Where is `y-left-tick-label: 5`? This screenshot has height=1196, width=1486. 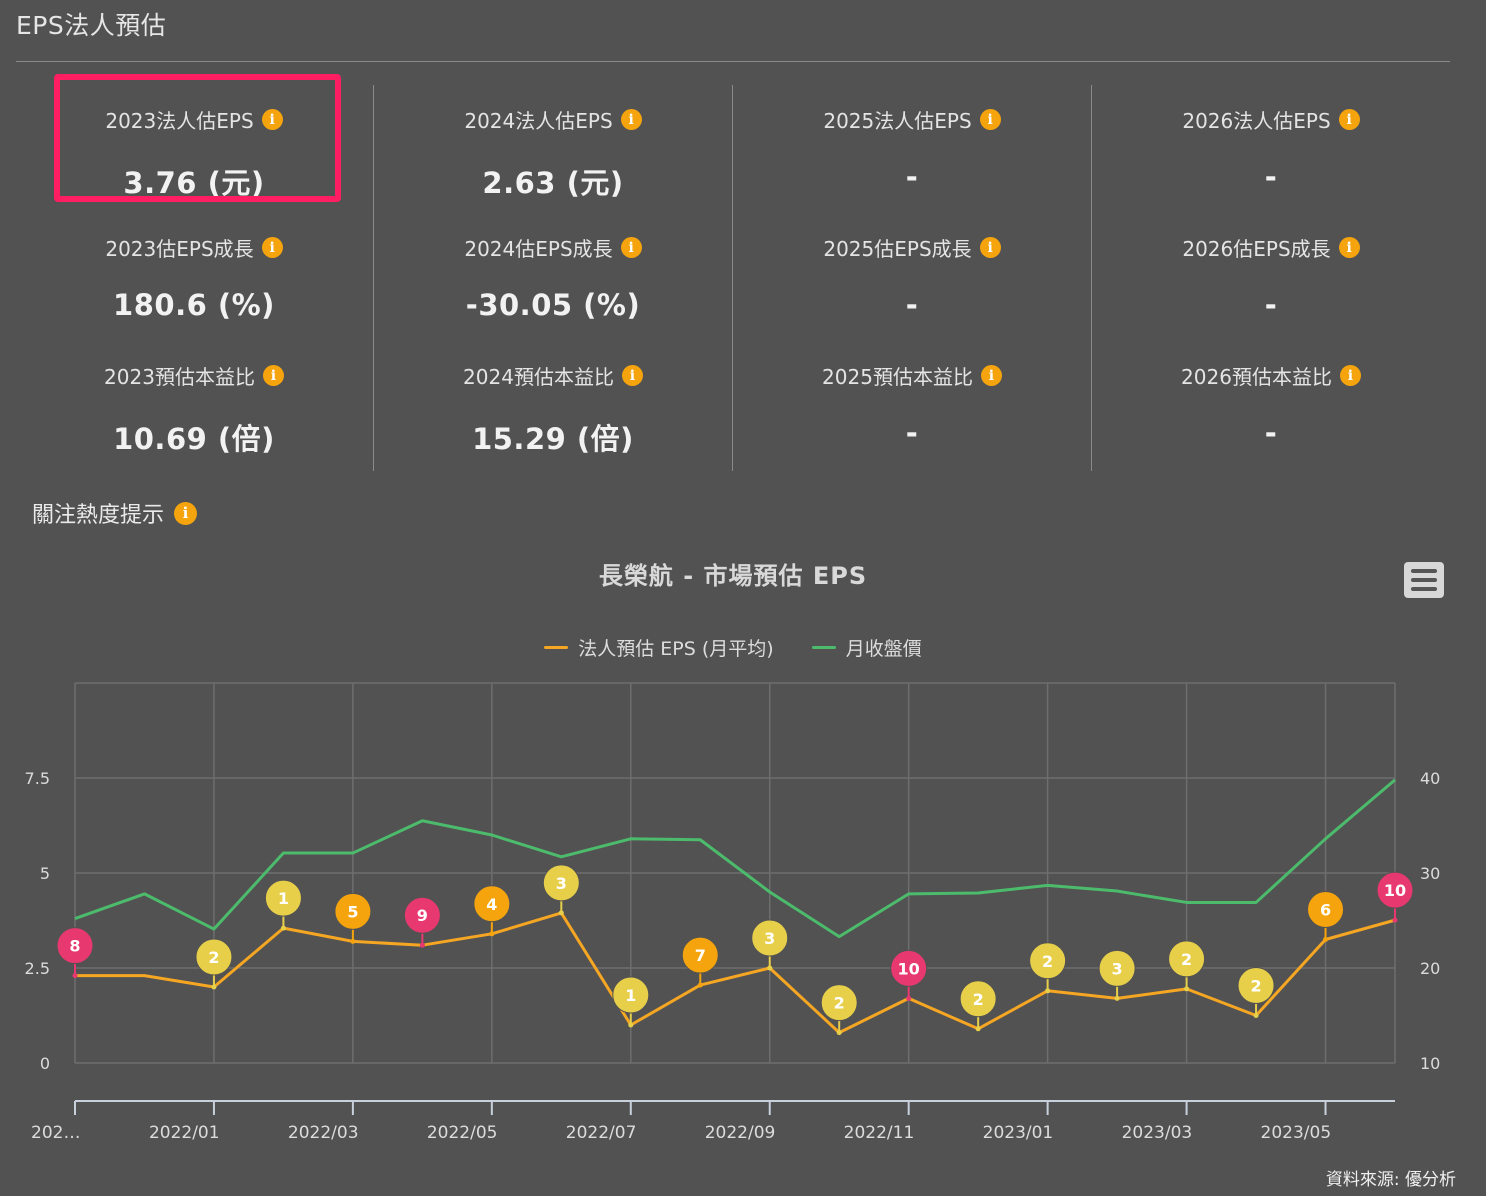
y-left-tick-label: 5 is located at coordinates (45, 873).